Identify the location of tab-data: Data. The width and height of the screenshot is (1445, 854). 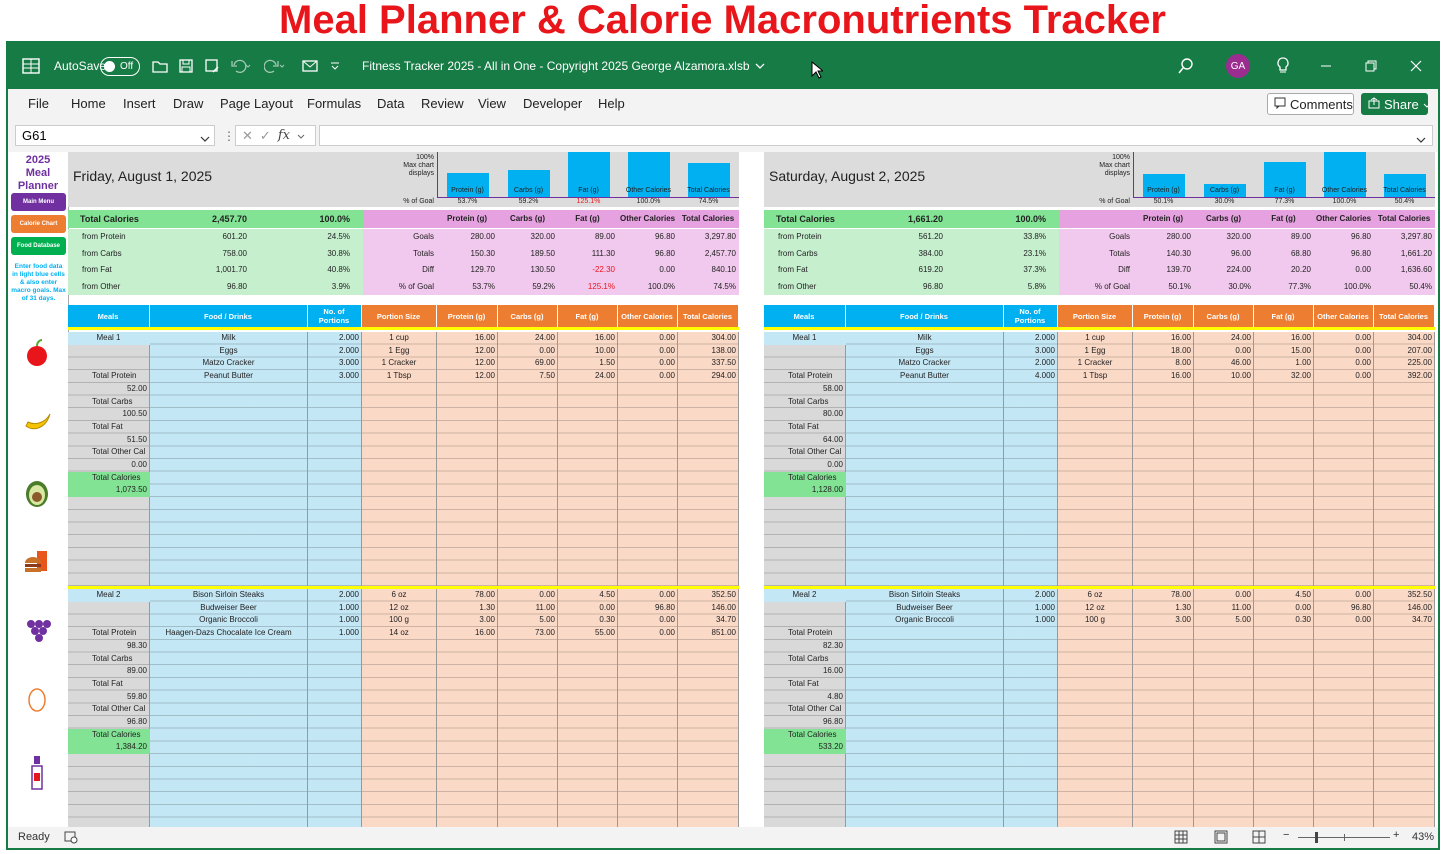
(391, 103).